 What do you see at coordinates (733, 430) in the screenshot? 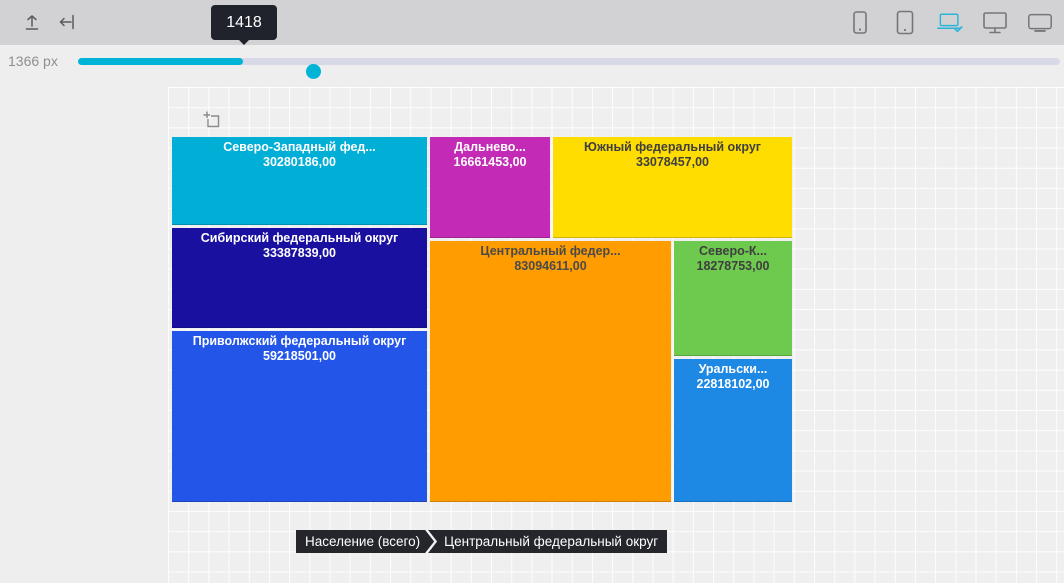
I see `treemap-cell: Уральски... 22818102,00` at bounding box center [733, 430].